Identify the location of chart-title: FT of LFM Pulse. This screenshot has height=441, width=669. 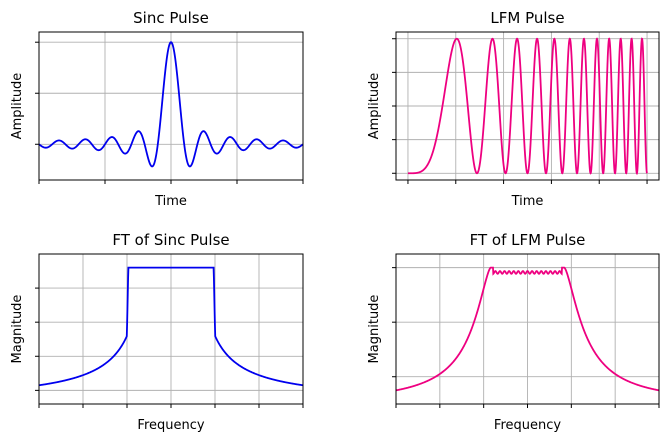
(528, 240).